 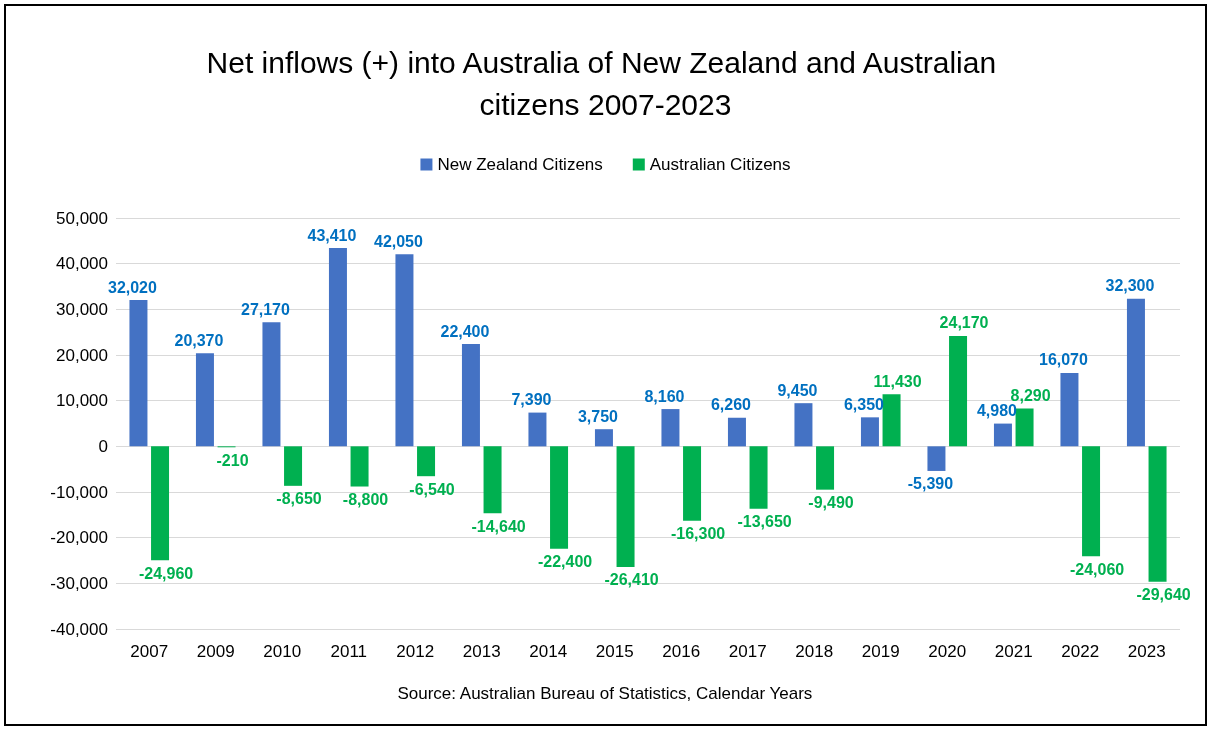 What do you see at coordinates (565, 562) in the screenshot?
I see `data-label: -22,400` at bounding box center [565, 562].